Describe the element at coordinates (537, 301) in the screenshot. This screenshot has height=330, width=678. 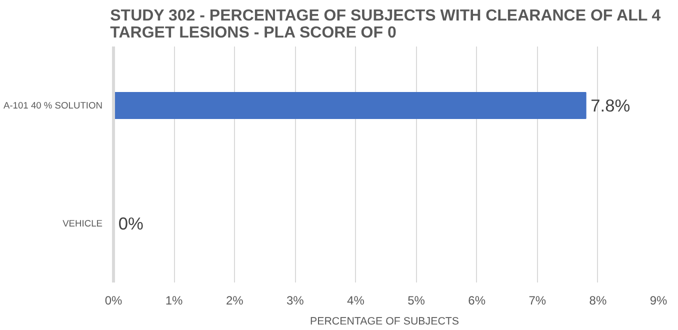
I see `x-tick-label: 7%` at that location.